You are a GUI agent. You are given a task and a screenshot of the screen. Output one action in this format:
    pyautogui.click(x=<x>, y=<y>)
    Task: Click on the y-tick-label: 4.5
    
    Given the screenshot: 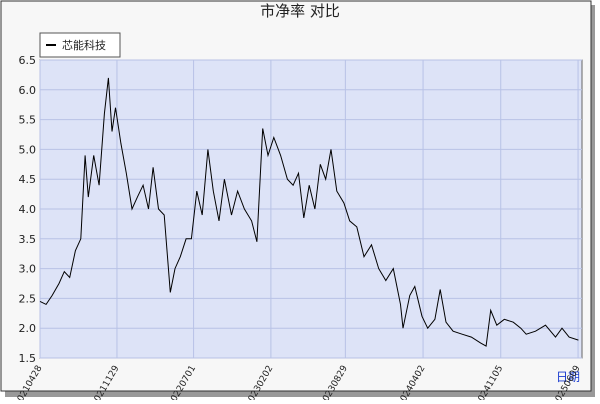 What is the action you would take?
    pyautogui.click(x=28, y=179)
    